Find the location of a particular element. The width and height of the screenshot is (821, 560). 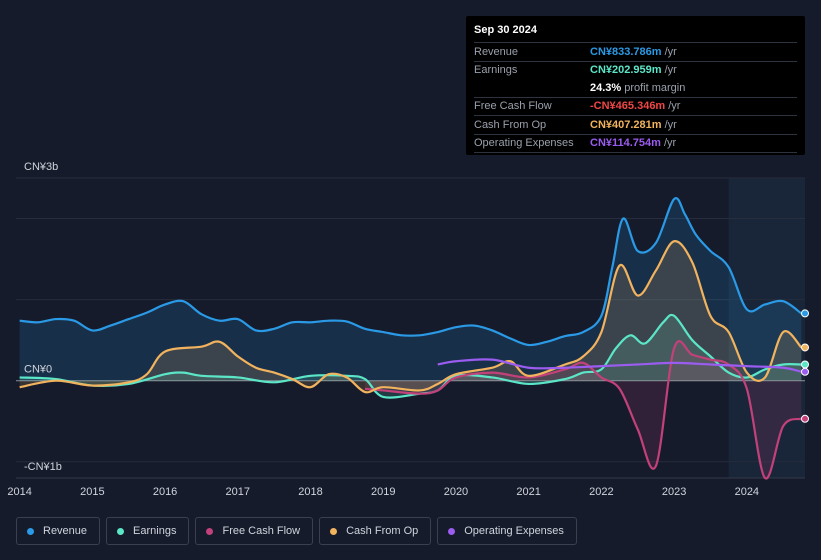

tooltip-label: Cash From Op is located at coordinates (510, 124).